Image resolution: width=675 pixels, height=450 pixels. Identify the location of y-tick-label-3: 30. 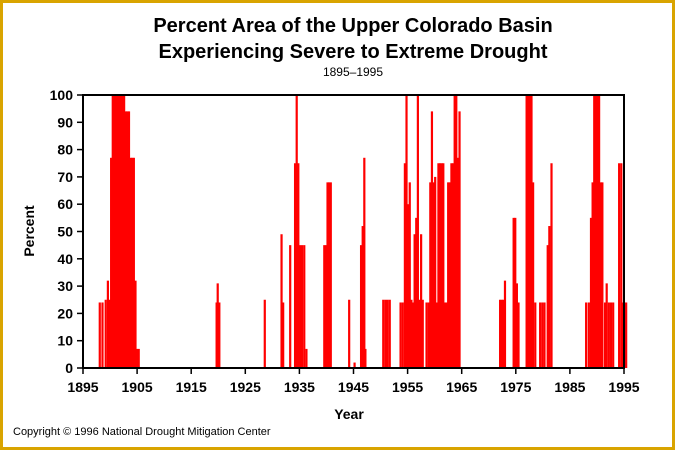
(65, 286).